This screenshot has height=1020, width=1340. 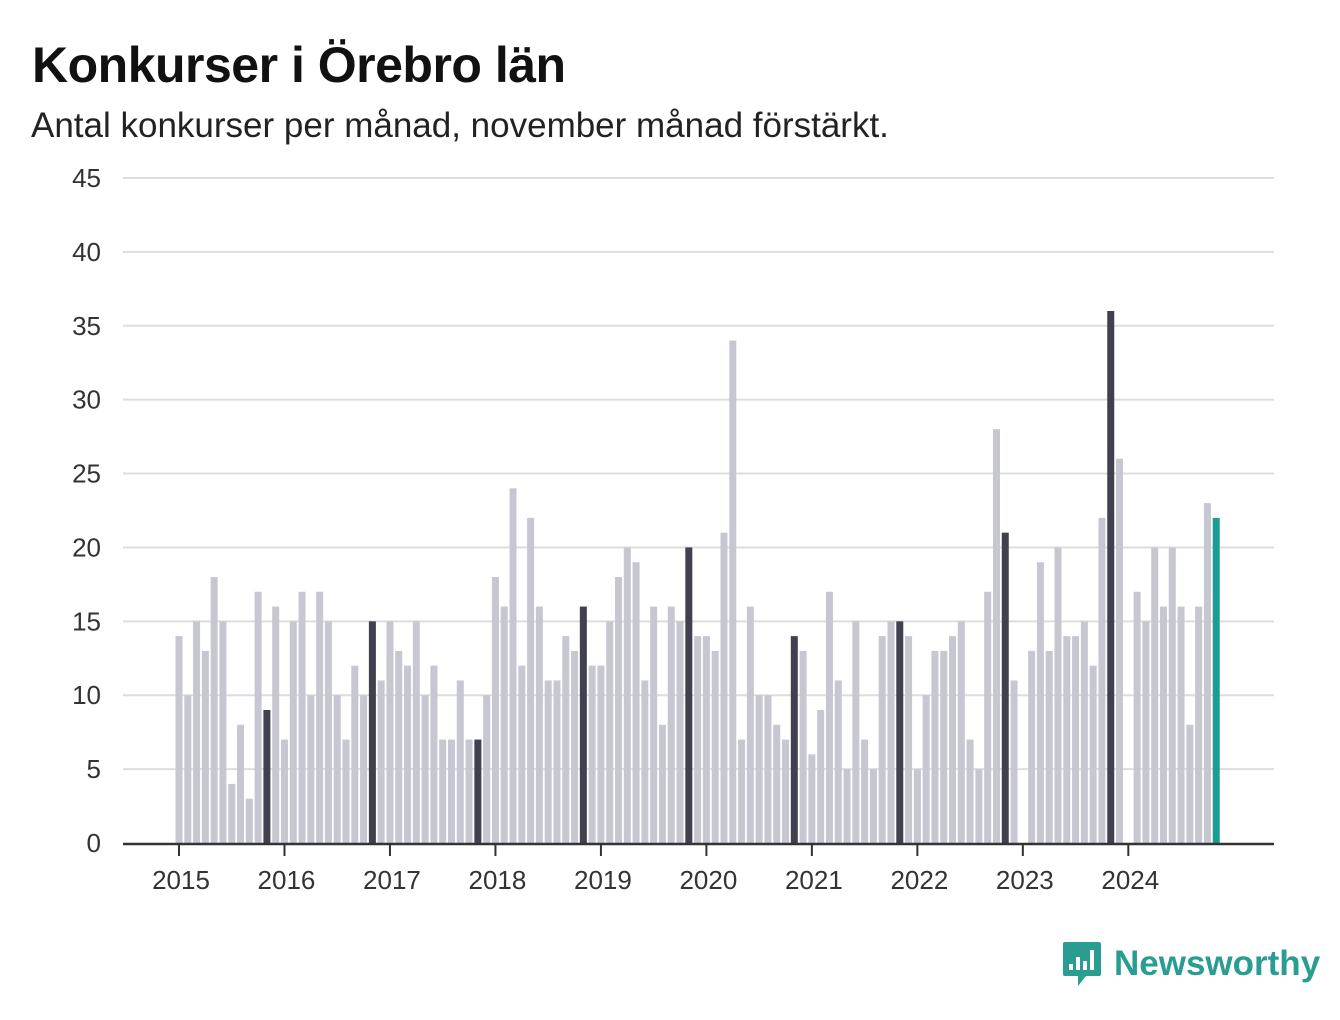 I want to click on x-tick-label: 2017, so click(x=392, y=880).